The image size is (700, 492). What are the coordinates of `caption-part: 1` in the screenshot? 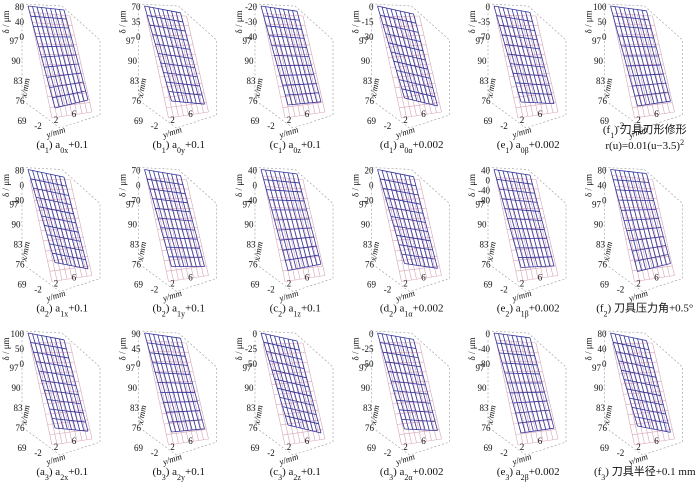 It's located at (47, 150).